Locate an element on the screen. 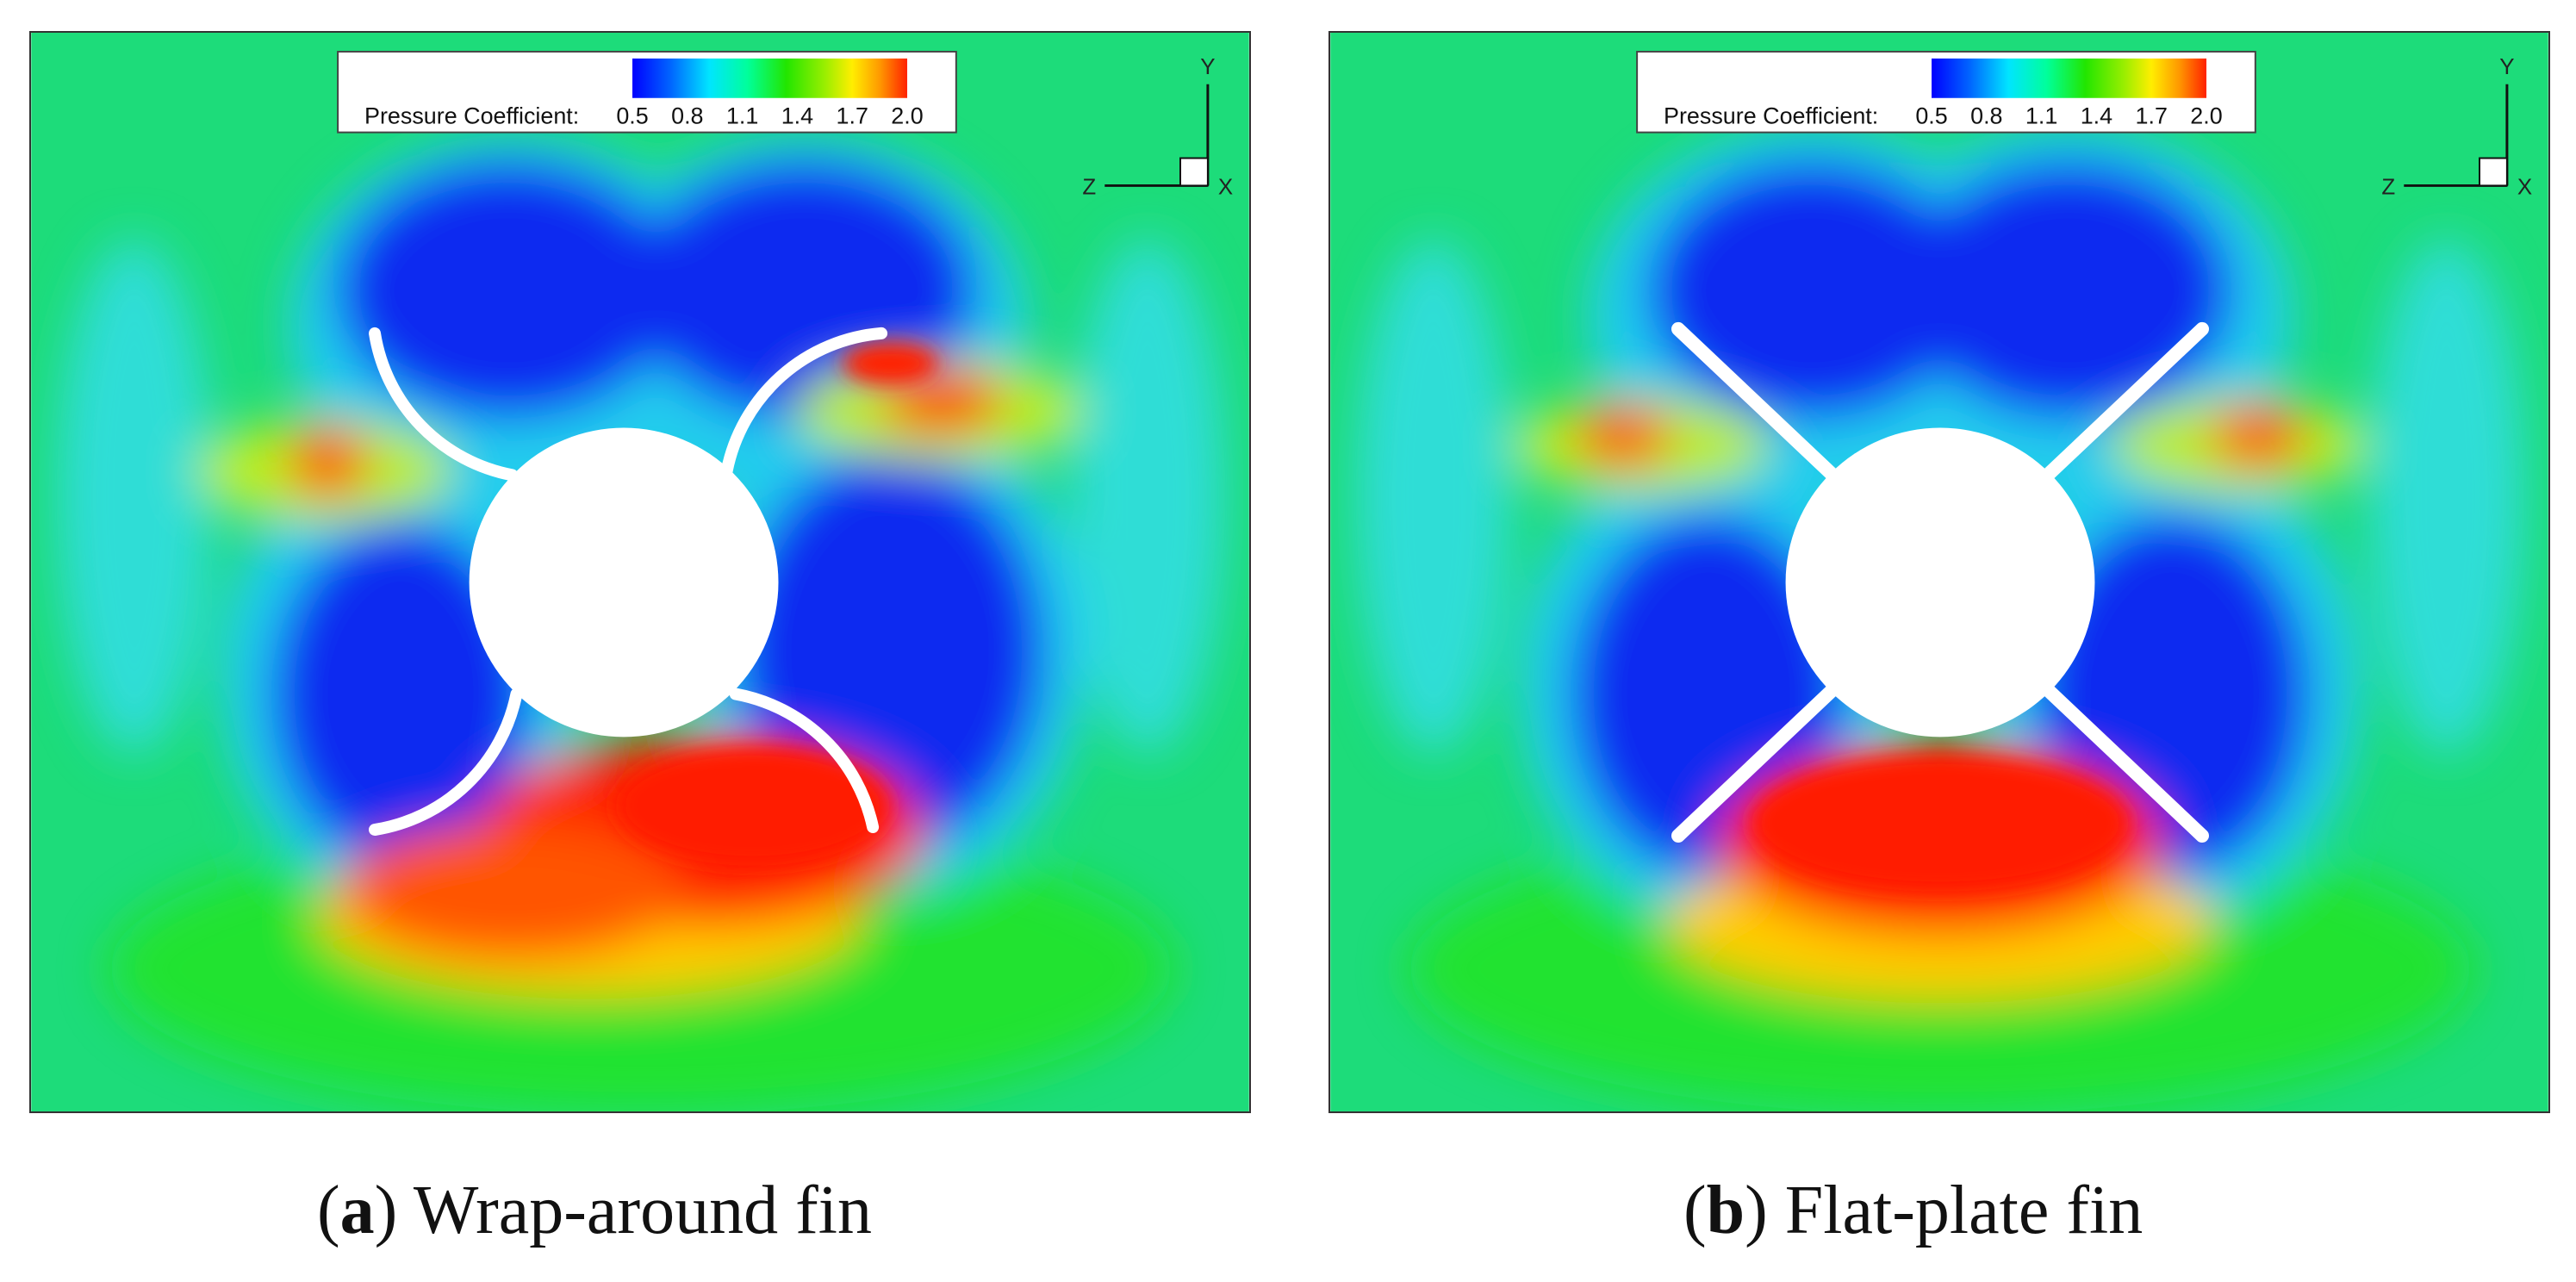 This screenshot has width=2576, height=1282. wrap-around-fins is located at coordinates (629, 582).